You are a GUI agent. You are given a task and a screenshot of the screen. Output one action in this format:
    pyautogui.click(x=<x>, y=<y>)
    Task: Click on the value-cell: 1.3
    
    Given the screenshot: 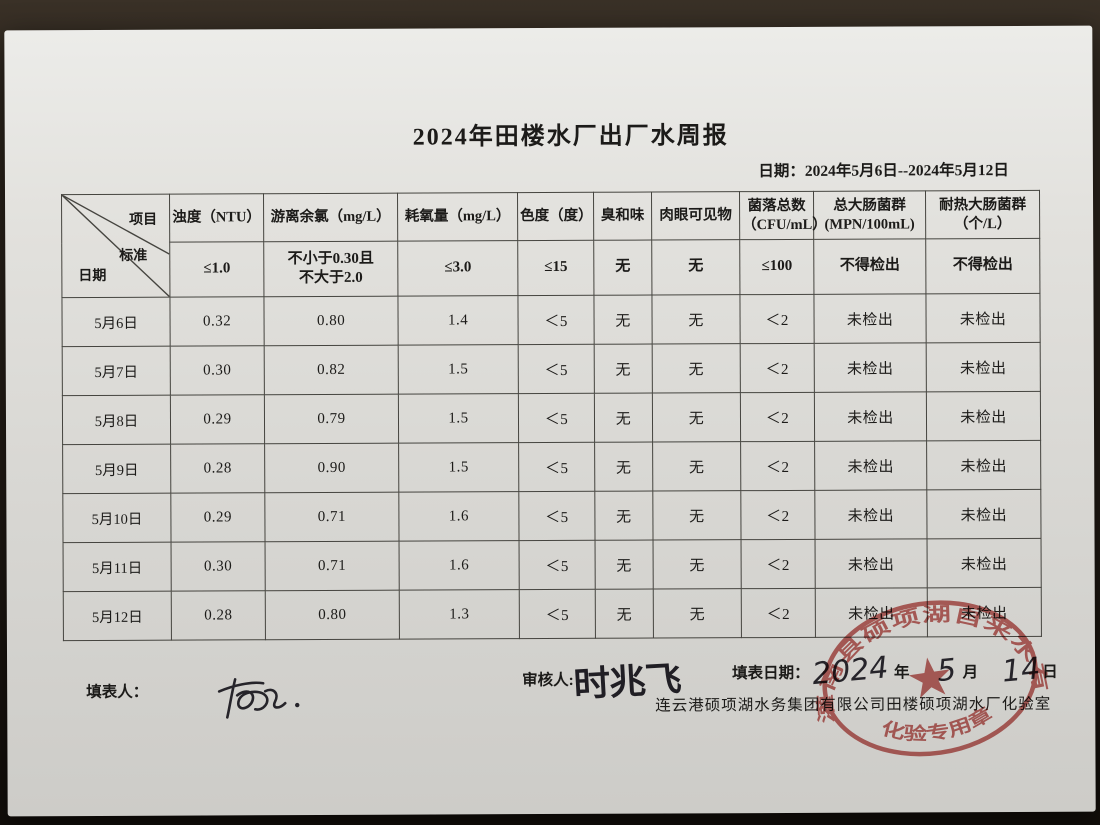 What is the action you would take?
    pyautogui.click(x=459, y=614)
    